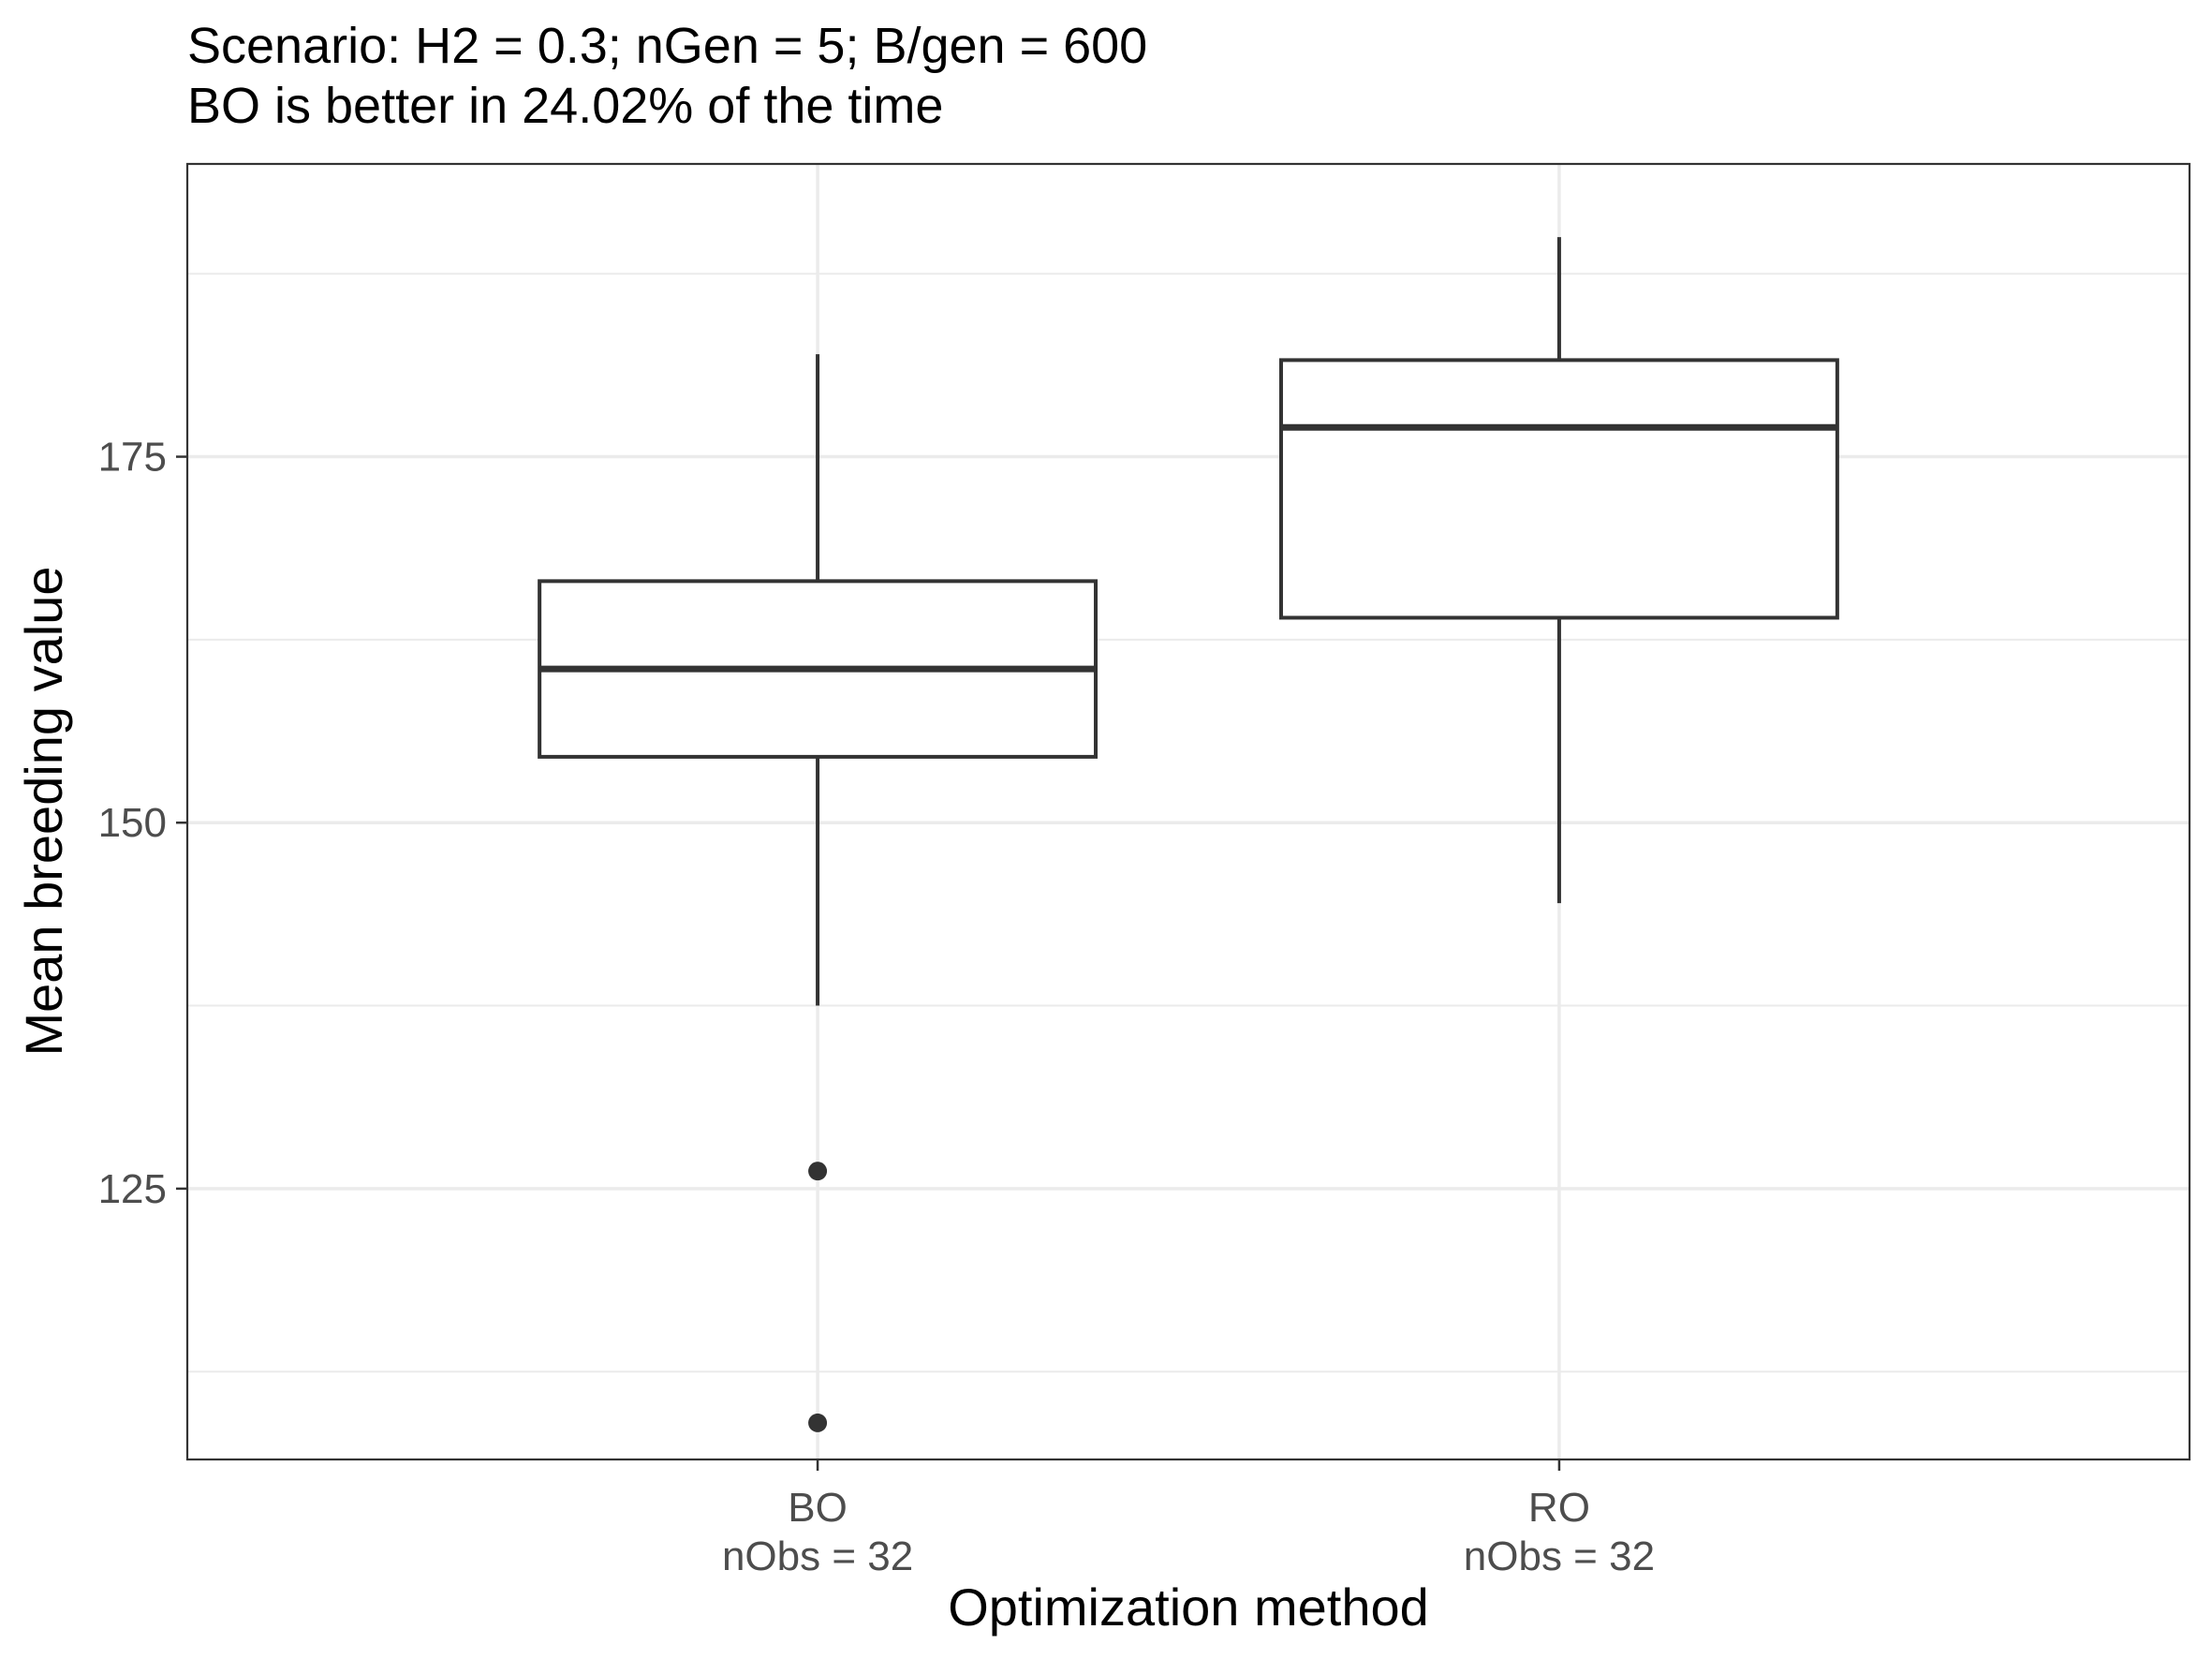 The image size is (2212, 1659). Describe the element at coordinates (44, 811) in the screenshot. I see `y-axis-title: Mean breeding value` at that location.